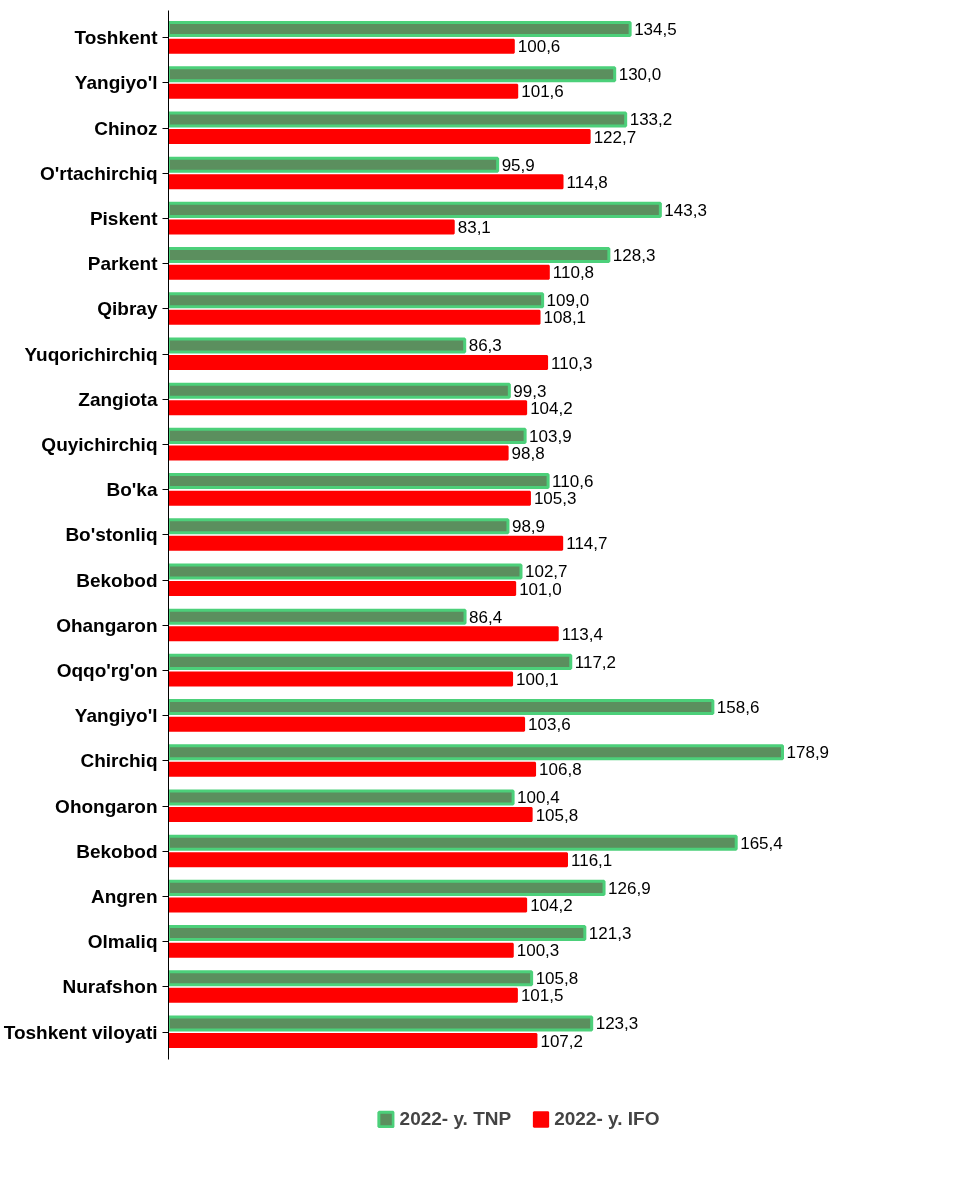 This screenshot has height=1185, width=978. Describe the element at coordinates (124, 218) in the screenshot. I see `y-tick-label: Piskent` at that location.